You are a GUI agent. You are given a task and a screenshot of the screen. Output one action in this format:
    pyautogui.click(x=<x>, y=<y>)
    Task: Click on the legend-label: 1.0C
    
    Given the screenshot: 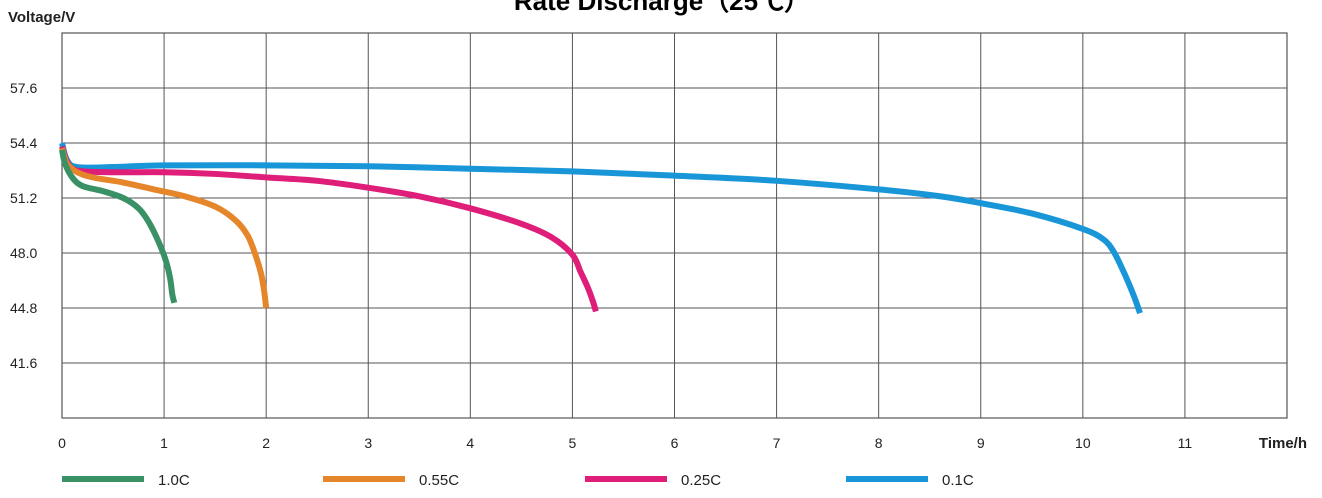 What is the action you would take?
    pyautogui.click(x=174, y=480)
    